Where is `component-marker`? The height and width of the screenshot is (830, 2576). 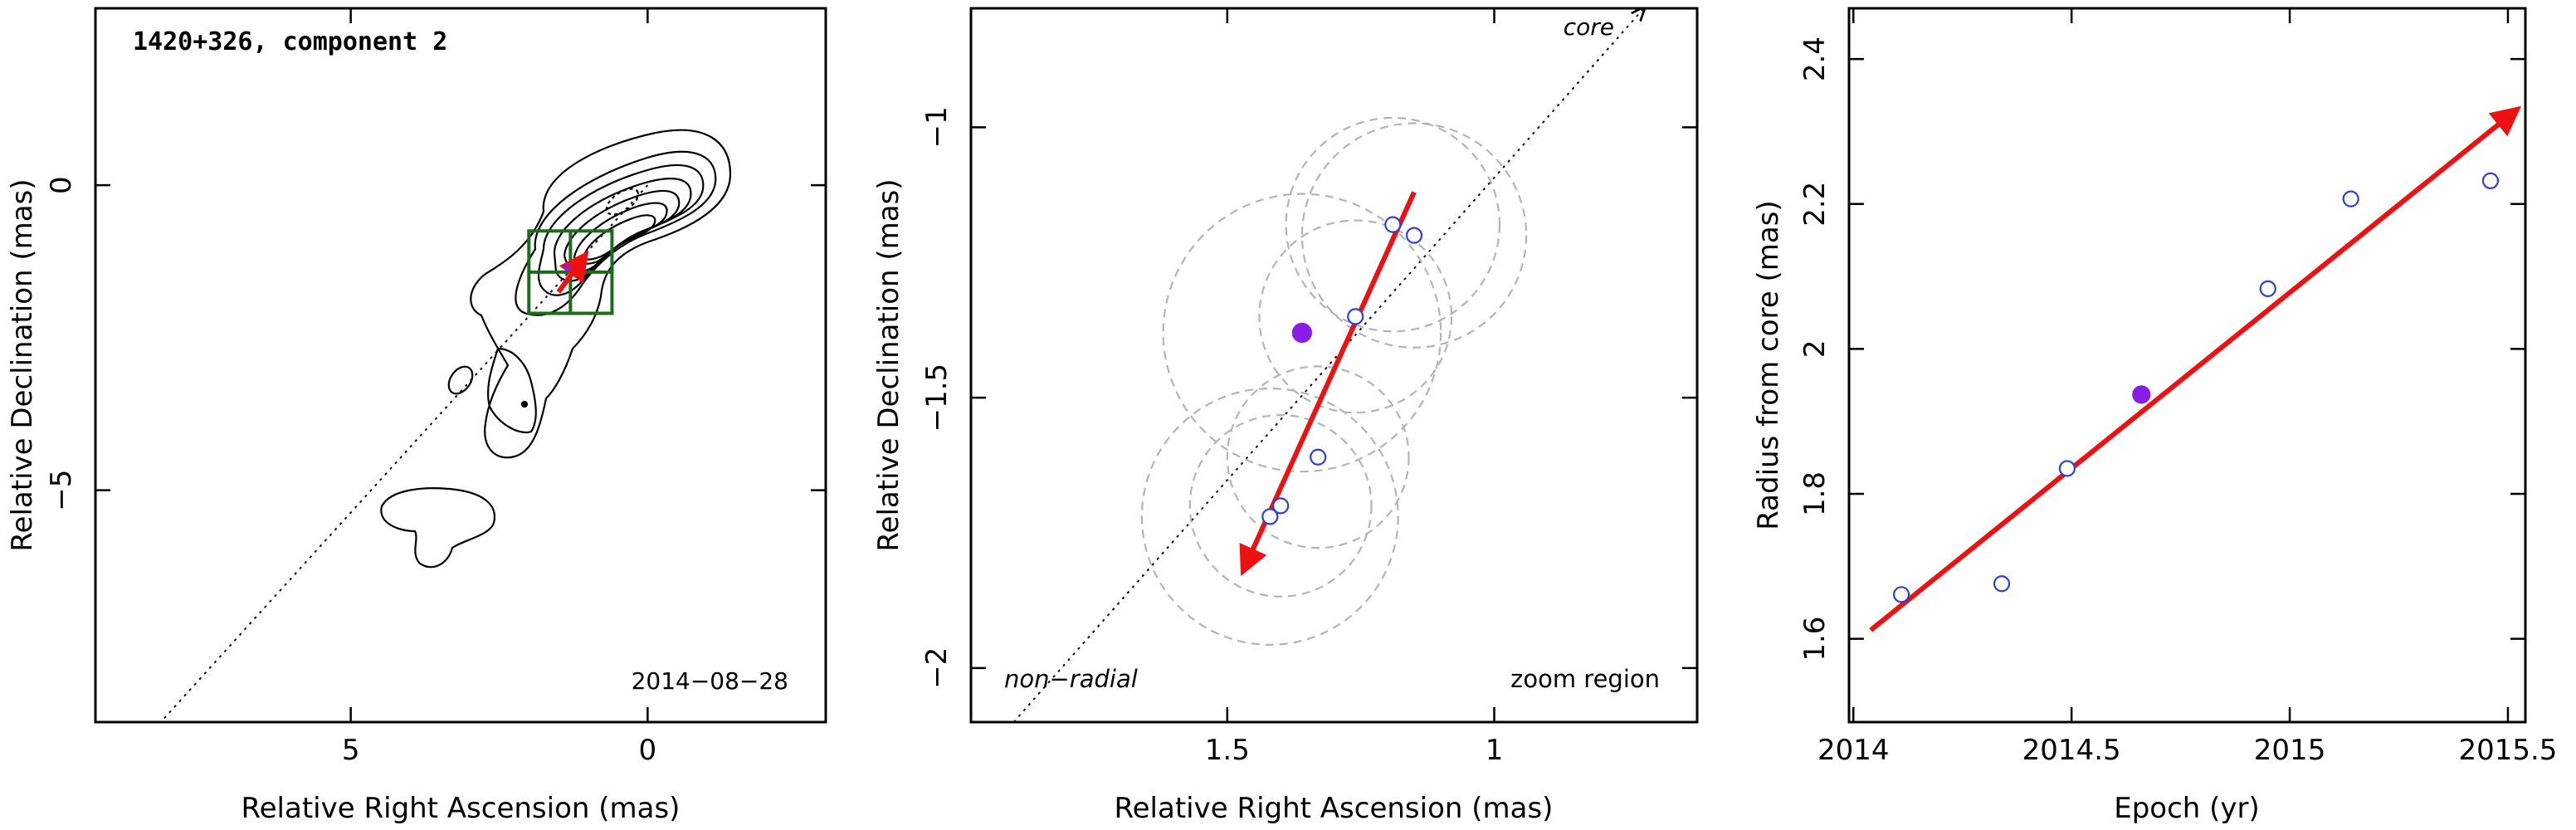 component-marker is located at coordinates (568, 267).